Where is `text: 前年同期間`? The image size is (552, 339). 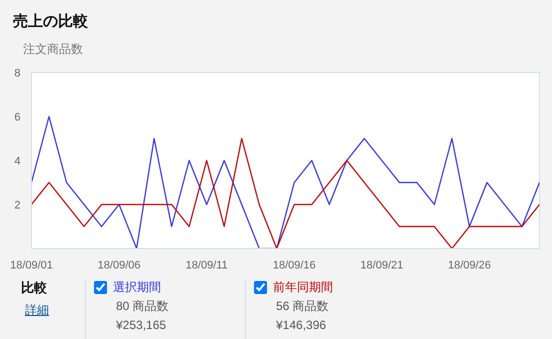
text: 前年同期間 is located at coordinates (303, 287).